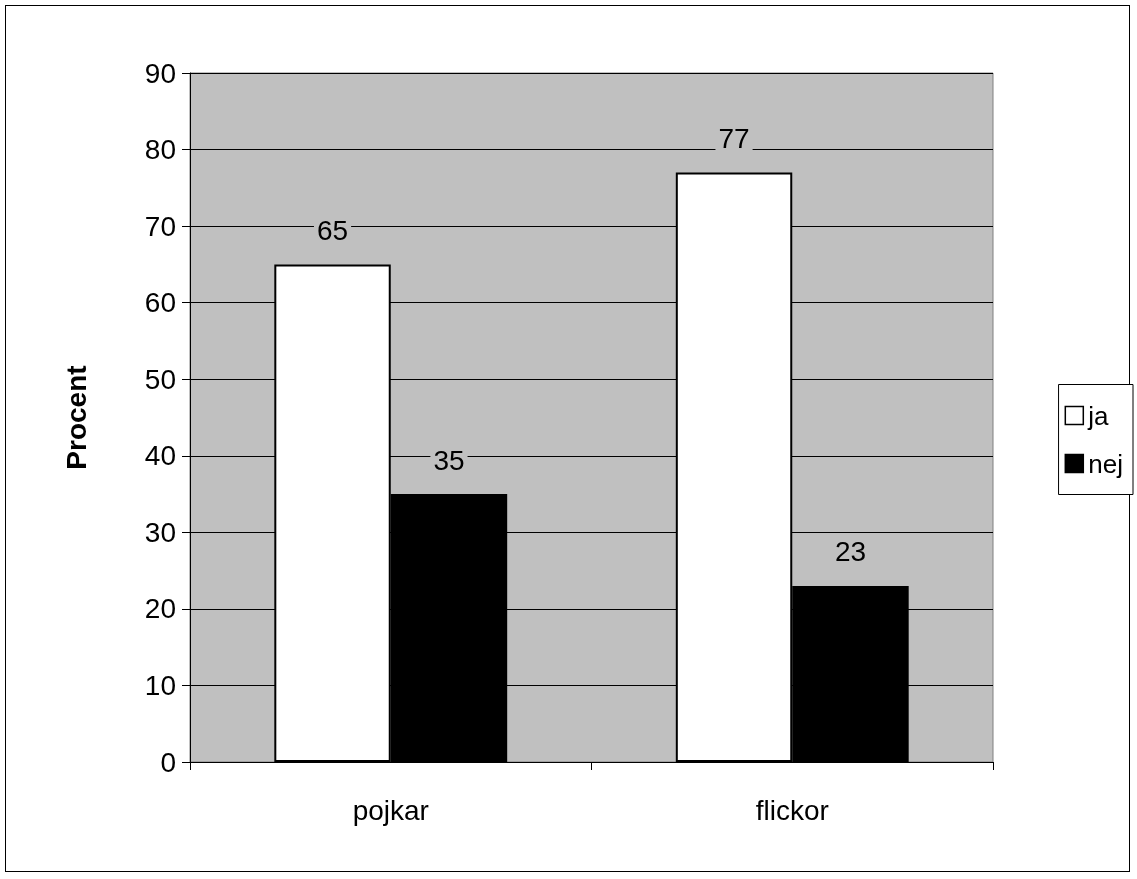 The image size is (1137, 879). I want to click on y-tick-label: 0, so click(168, 762).